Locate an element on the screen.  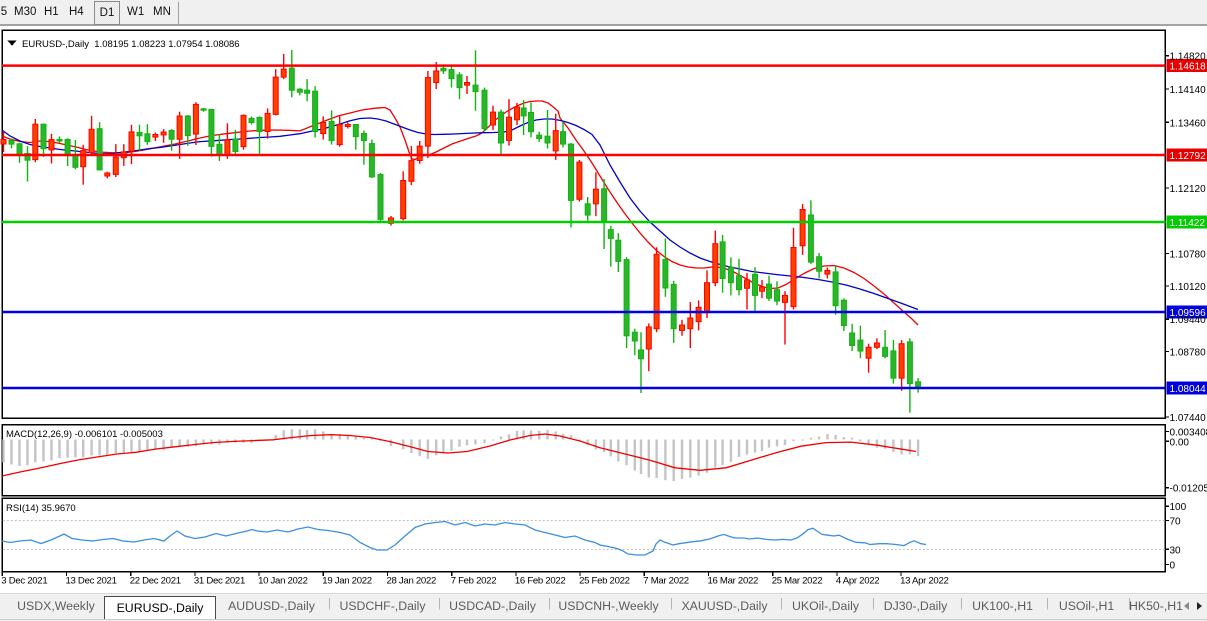
svg-text: 22 Dec 2021 is located at coordinates (155, 581).